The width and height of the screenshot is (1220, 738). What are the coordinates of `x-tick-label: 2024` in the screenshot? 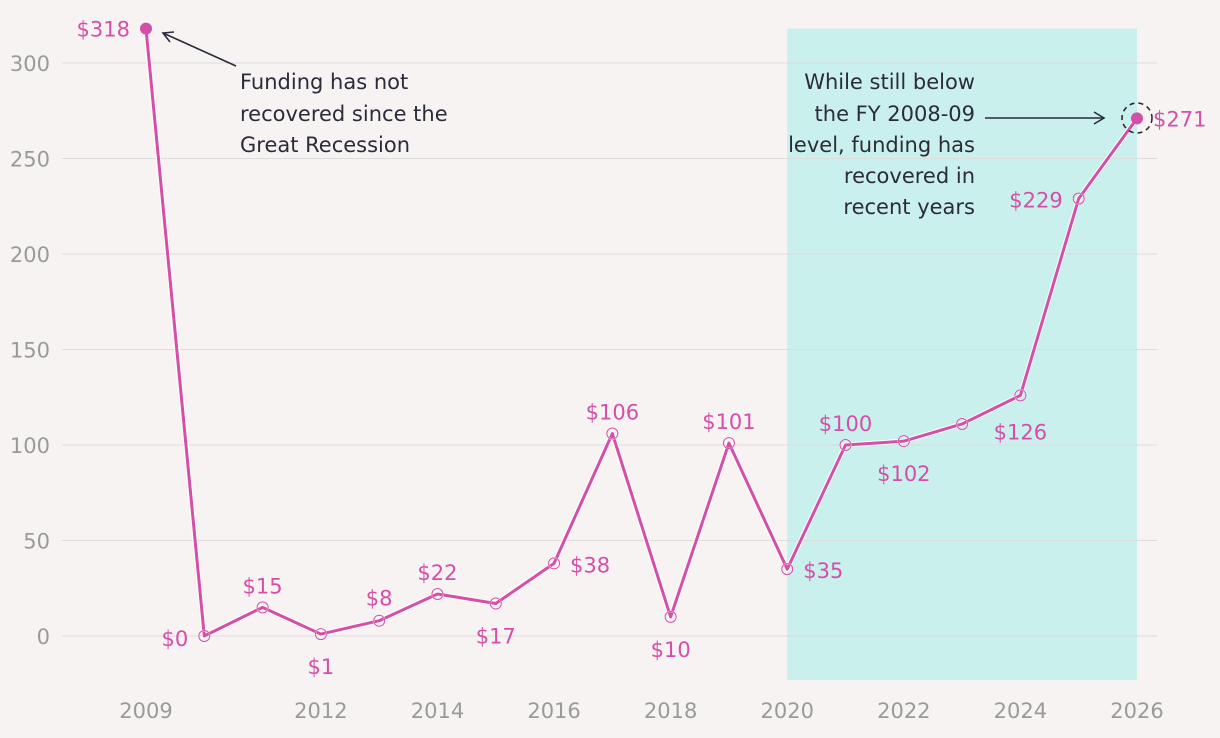 It's located at (1020, 711).